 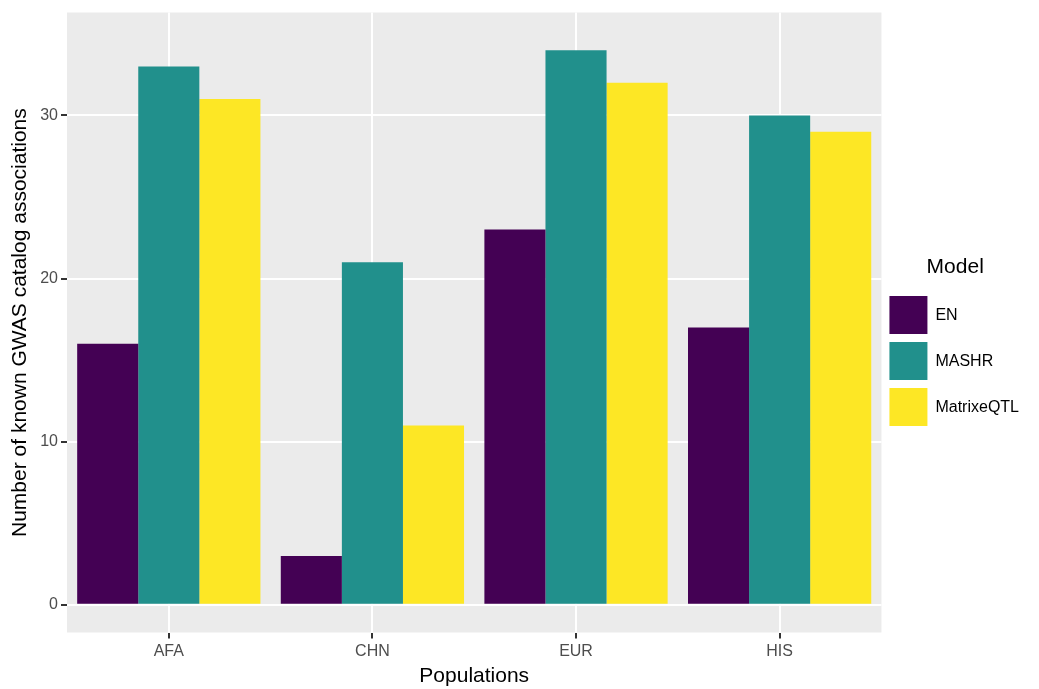 What do you see at coordinates (955, 266) in the screenshot?
I see `legend-title: Model` at bounding box center [955, 266].